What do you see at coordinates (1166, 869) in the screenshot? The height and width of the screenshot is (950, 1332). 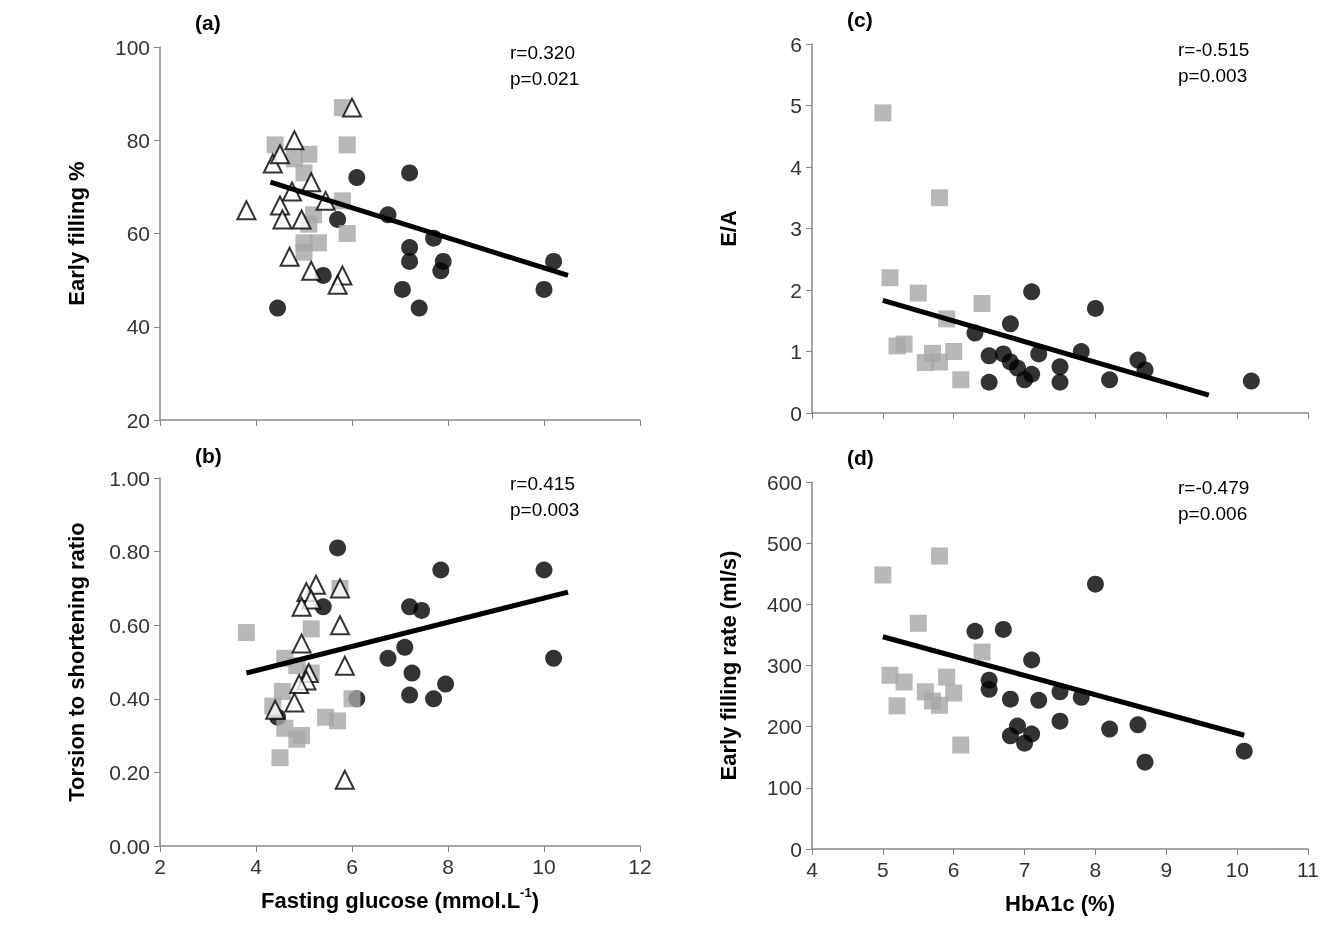 I see `x-tick-label: 9` at bounding box center [1166, 869].